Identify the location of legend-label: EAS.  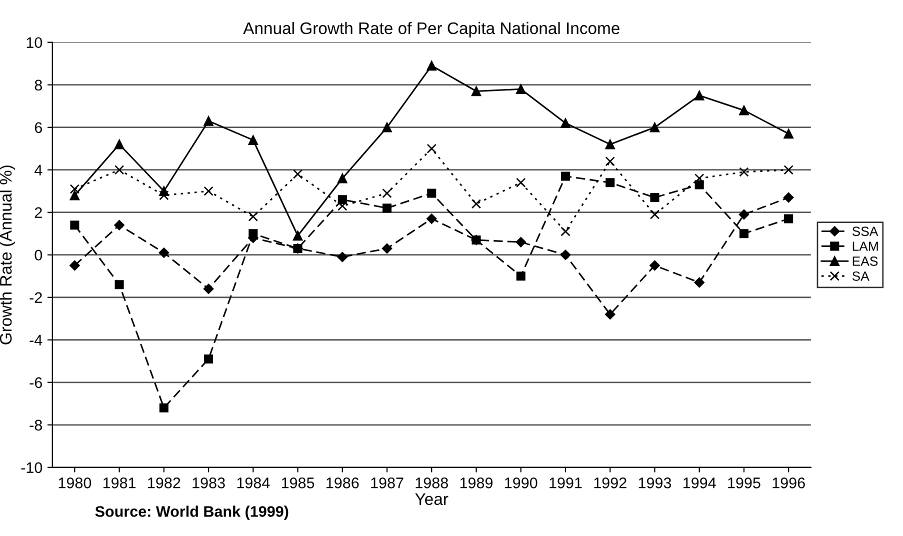
(865, 261).